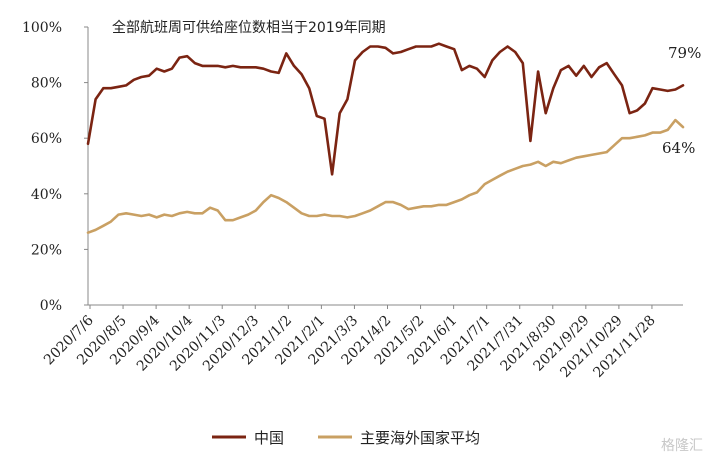 The image size is (711, 463). Describe the element at coordinates (269, 438) in the screenshot. I see `legend-label: 中国` at that location.